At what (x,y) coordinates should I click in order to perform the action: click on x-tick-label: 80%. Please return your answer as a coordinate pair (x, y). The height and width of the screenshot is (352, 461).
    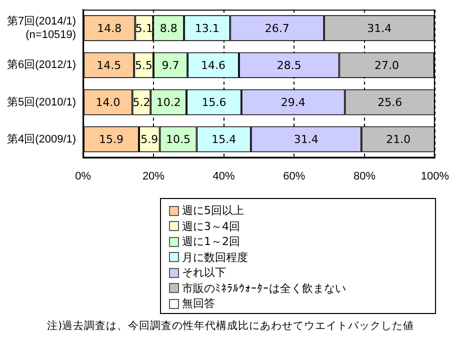
    Looking at the image, I should click on (365, 176).